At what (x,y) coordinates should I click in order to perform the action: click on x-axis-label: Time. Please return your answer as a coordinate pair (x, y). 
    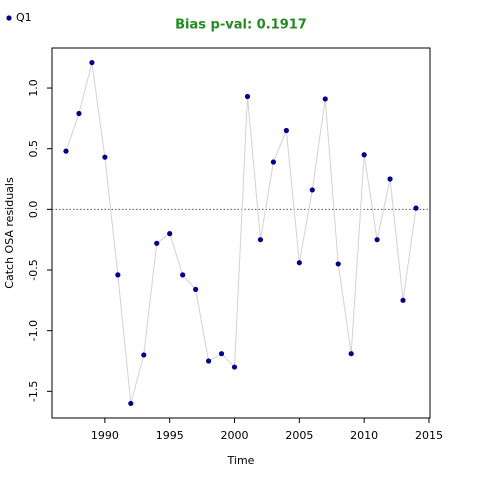
    Looking at the image, I should click on (241, 460).